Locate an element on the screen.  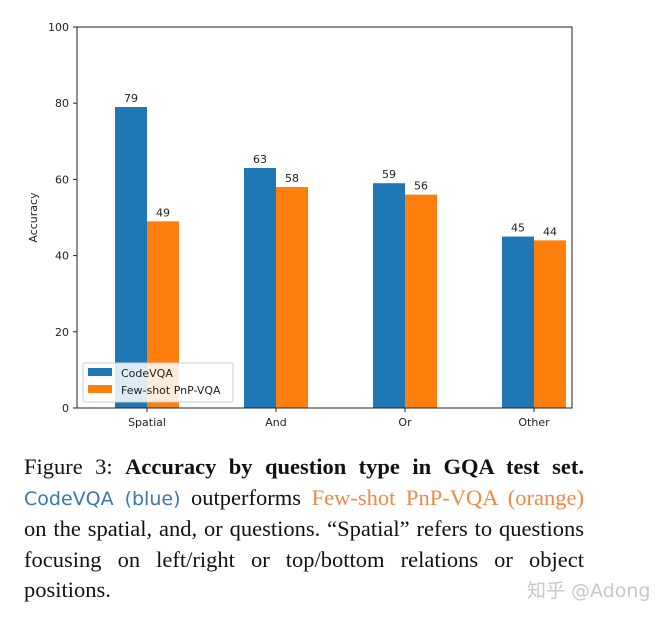
data-label: 63 is located at coordinates (260, 159).